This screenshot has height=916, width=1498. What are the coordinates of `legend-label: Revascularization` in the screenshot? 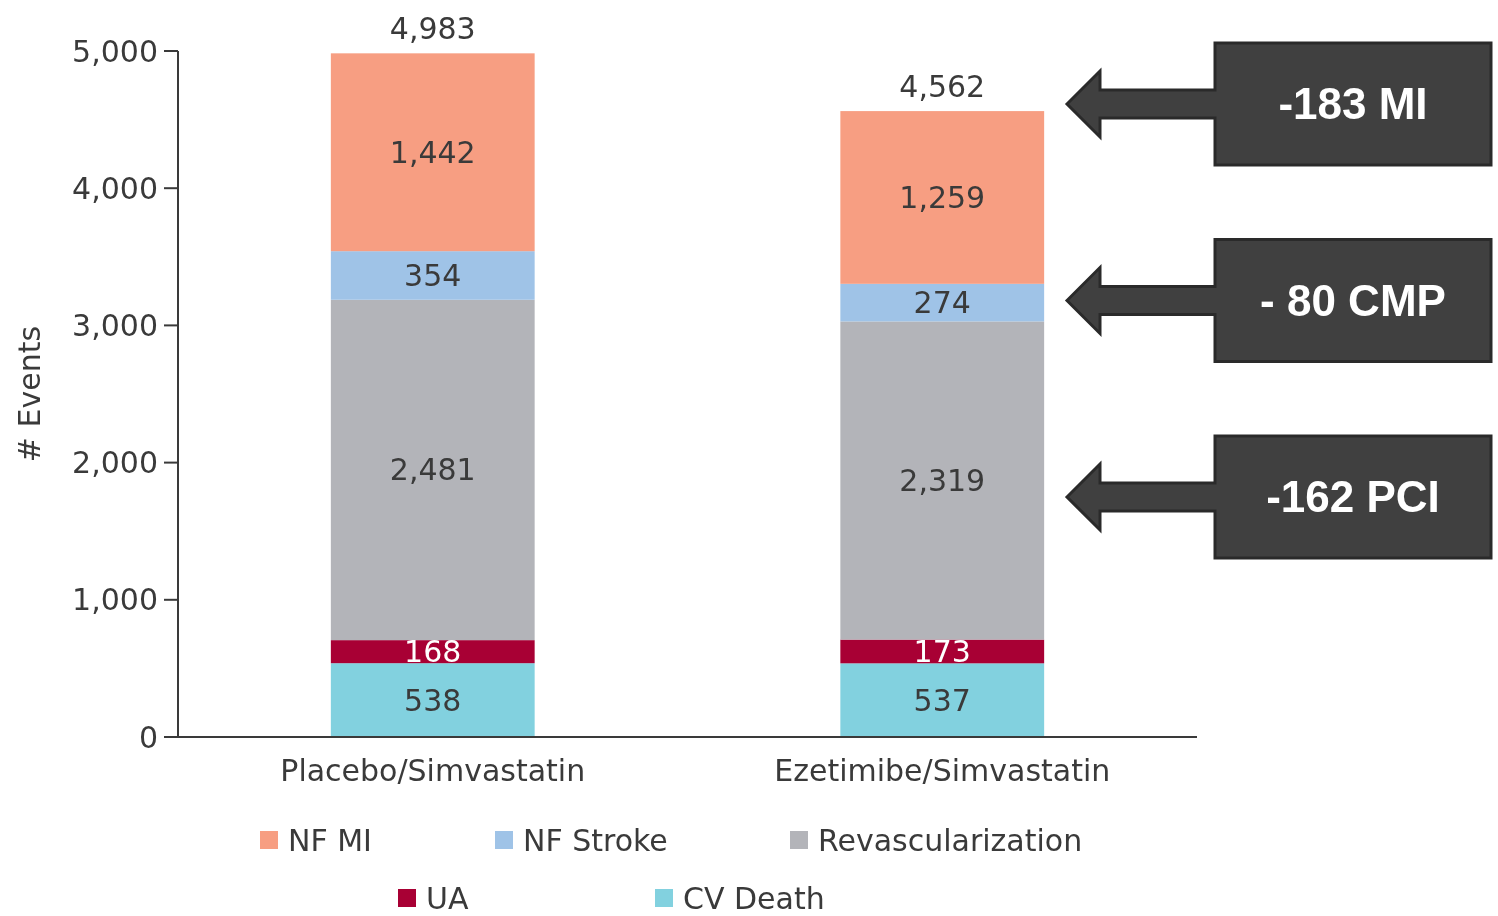 It's located at (950, 840).